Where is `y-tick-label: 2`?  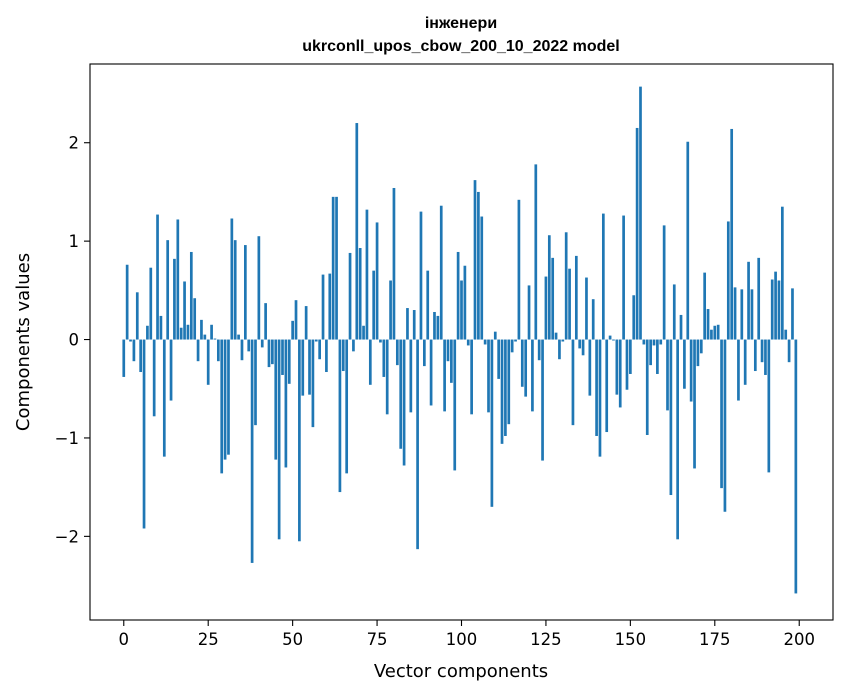 y-tick-label: 2 is located at coordinates (74, 143).